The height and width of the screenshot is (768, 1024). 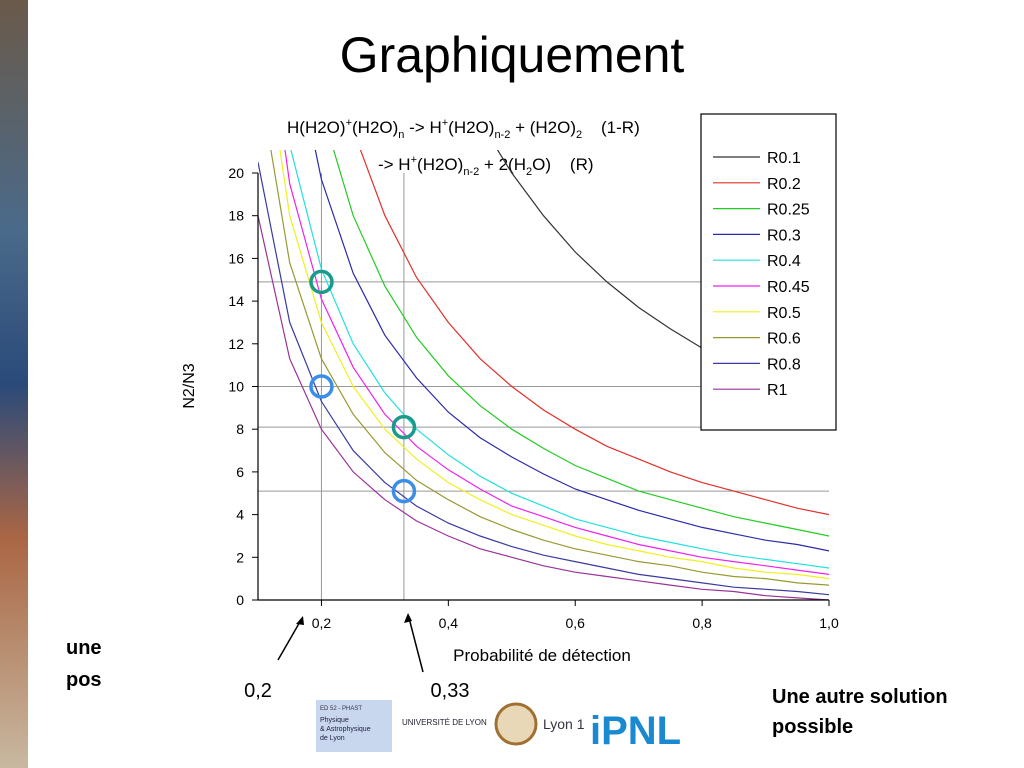 What do you see at coordinates (236, 216) in the screenshot?
I see `y-tick-label: 18` at bounding box center [236, 216].